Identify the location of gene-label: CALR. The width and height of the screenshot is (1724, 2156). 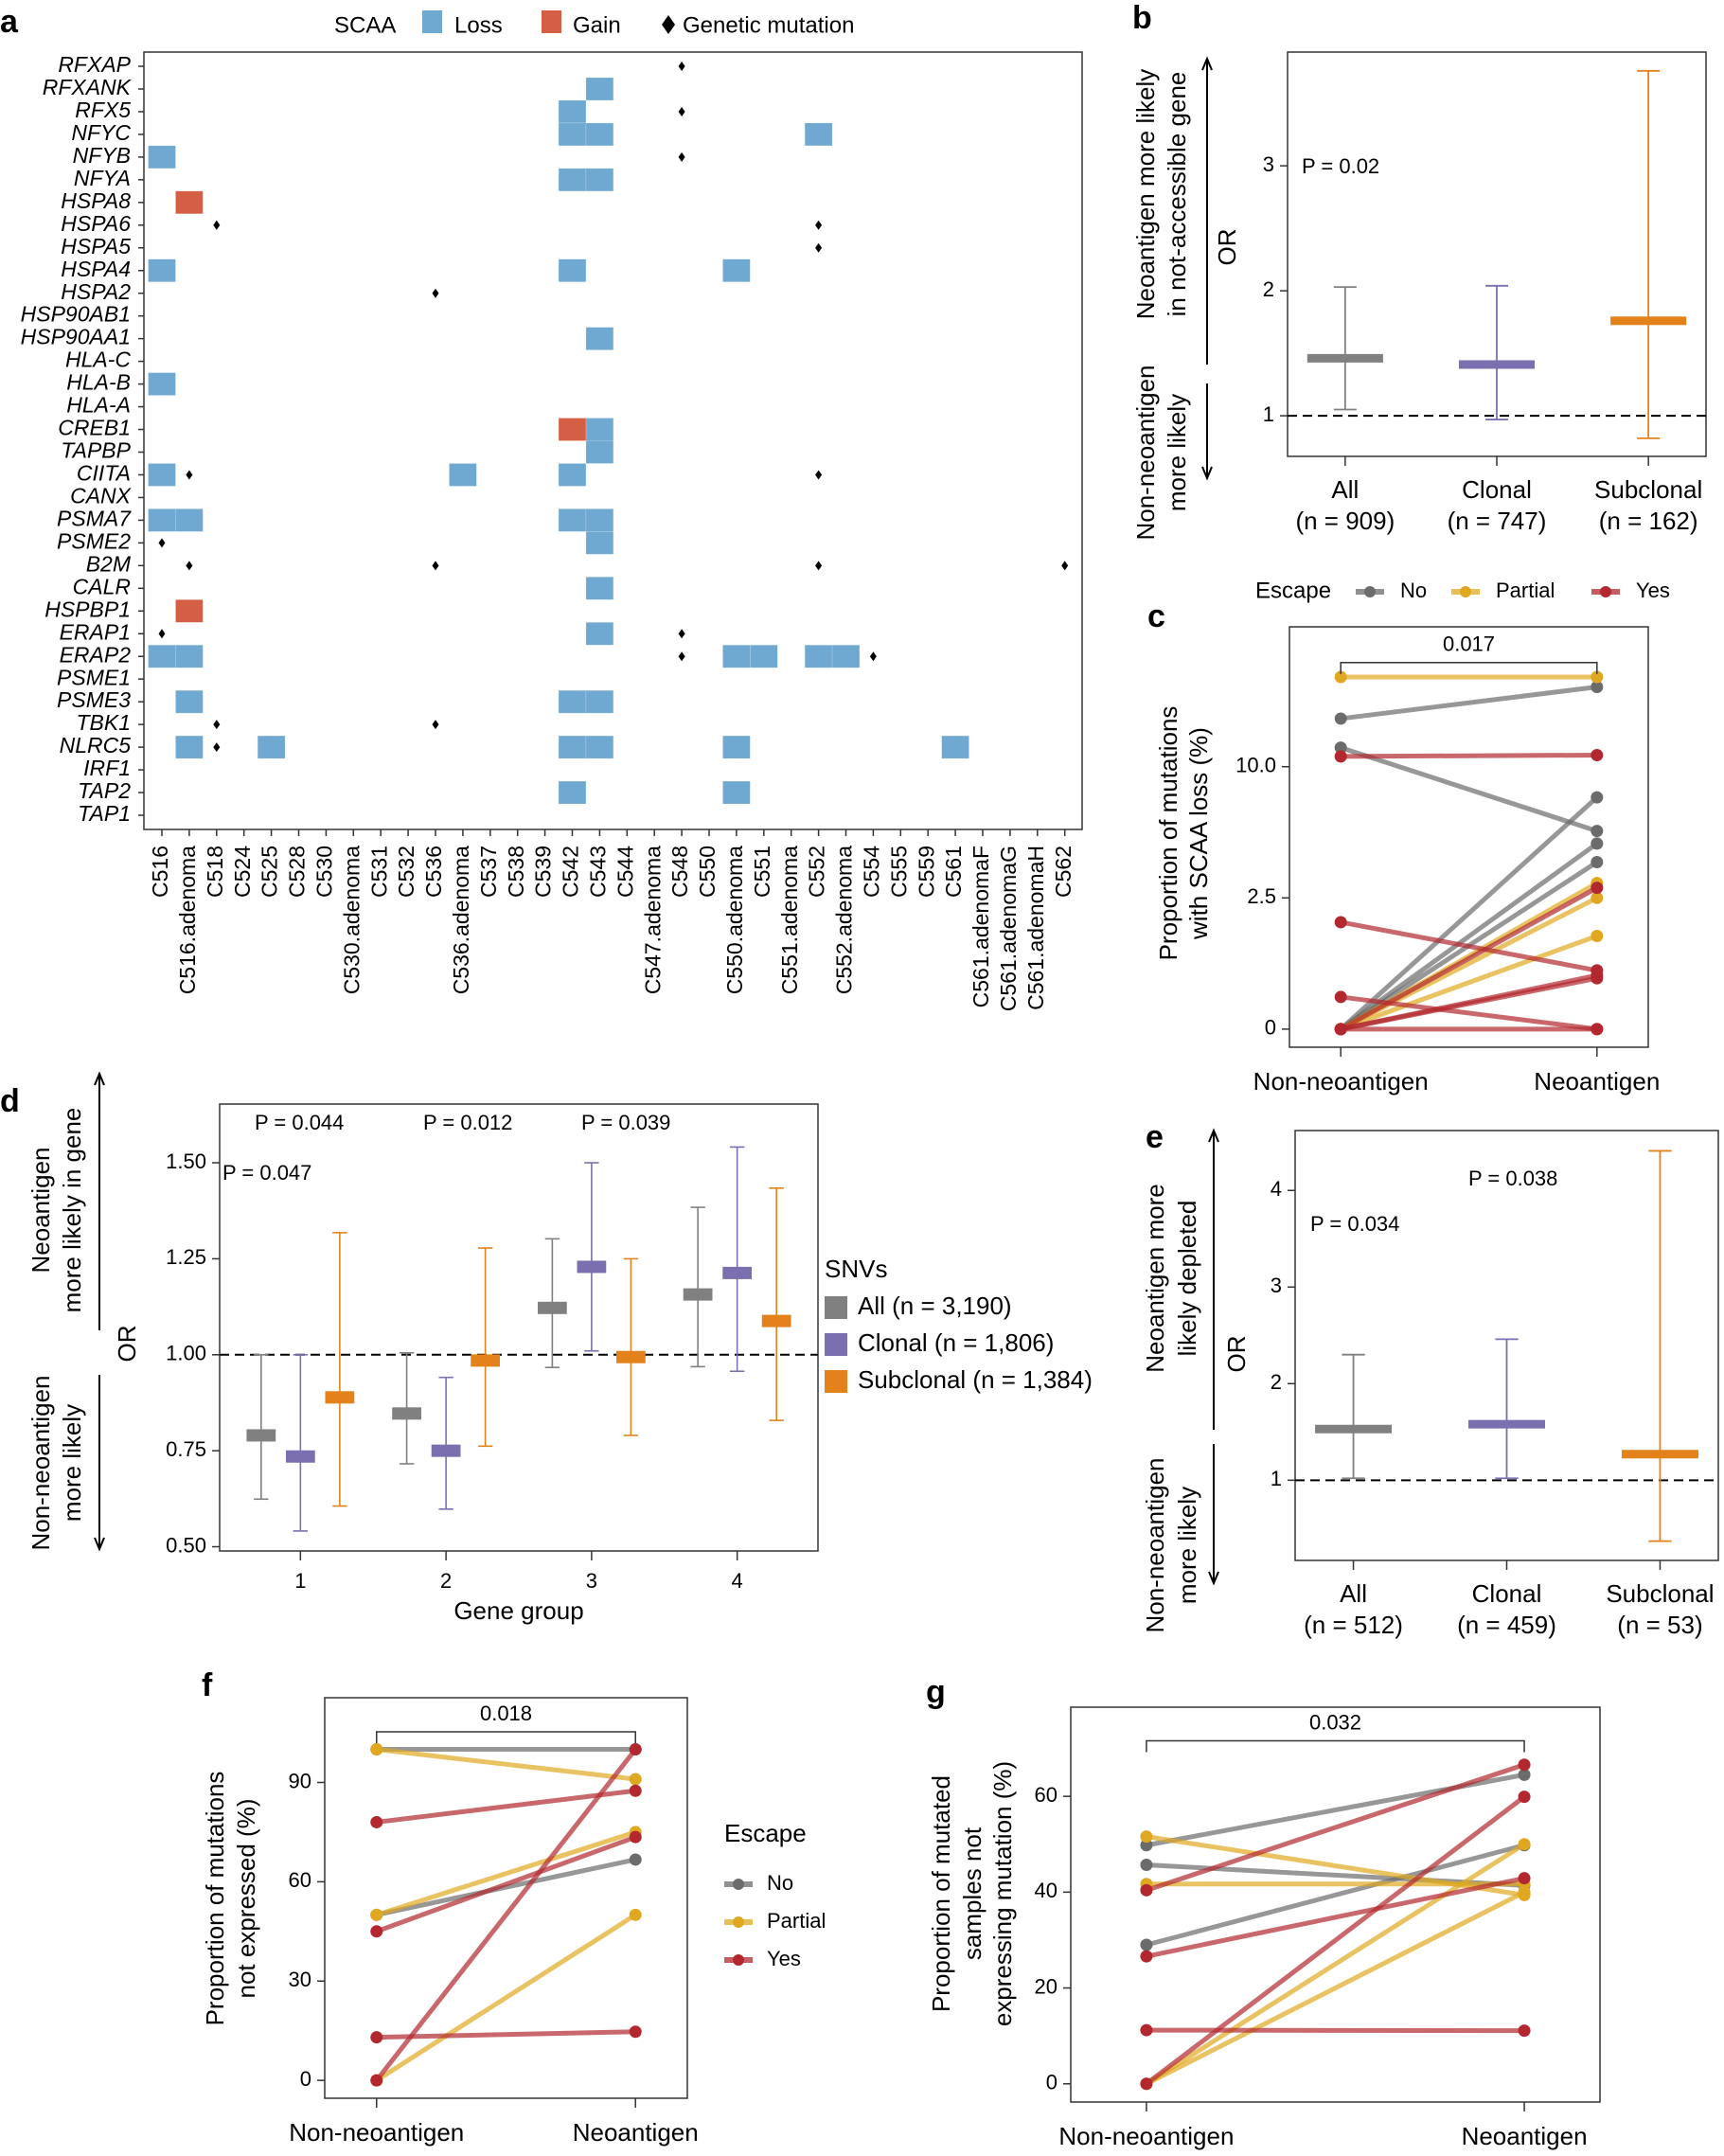
(102, 586).